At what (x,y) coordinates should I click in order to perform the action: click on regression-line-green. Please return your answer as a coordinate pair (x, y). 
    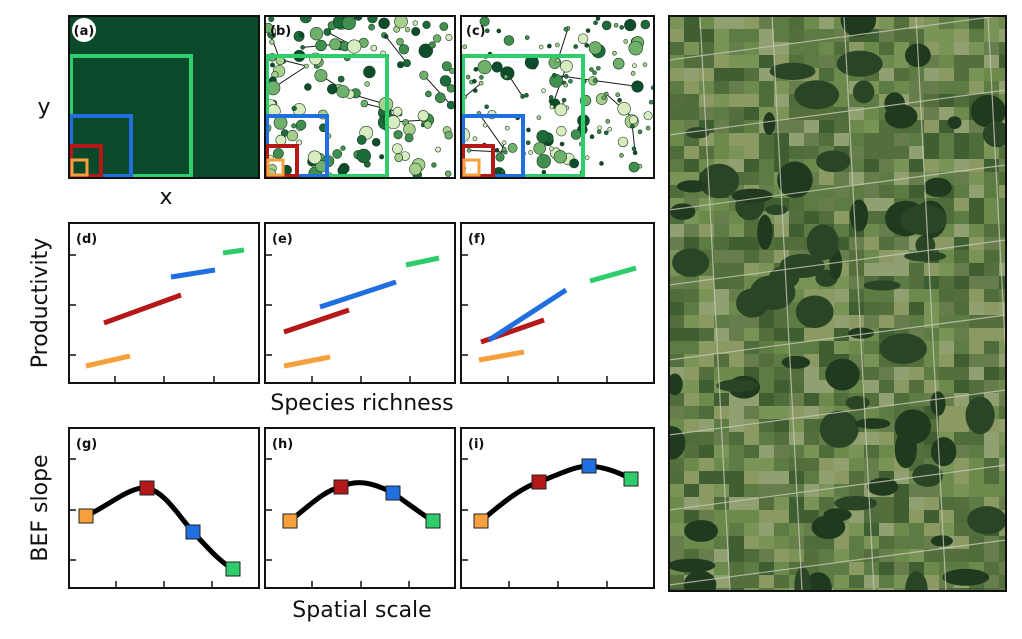
    Looking at the image, I should click on (233, 251).